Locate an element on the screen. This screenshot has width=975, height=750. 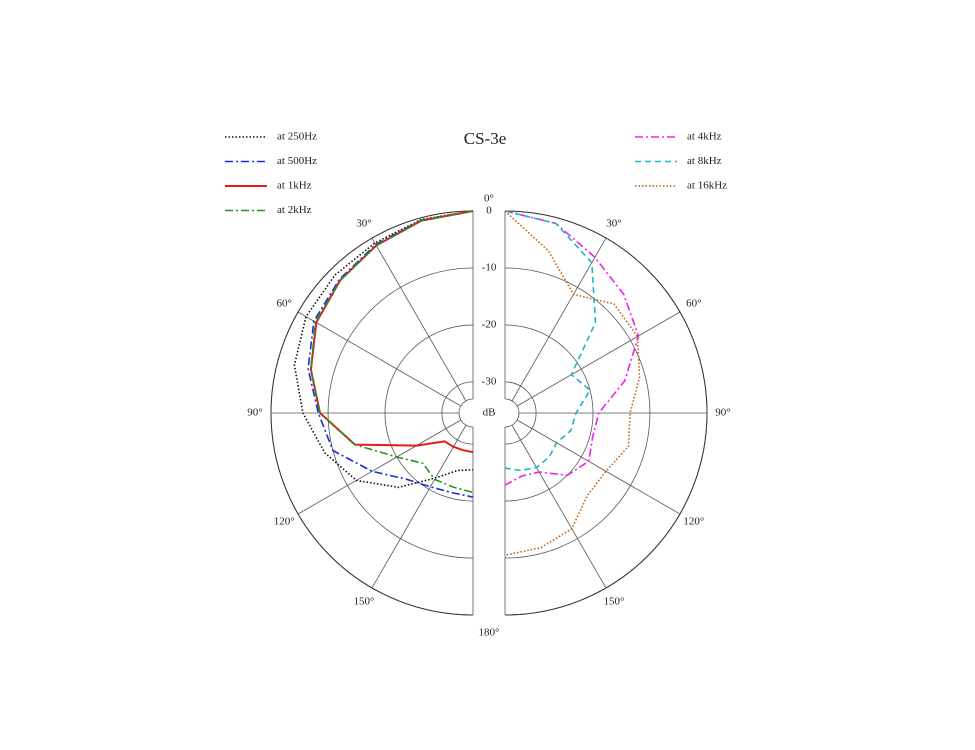
r-axis-label: dB is located at coordinates (489, 413).